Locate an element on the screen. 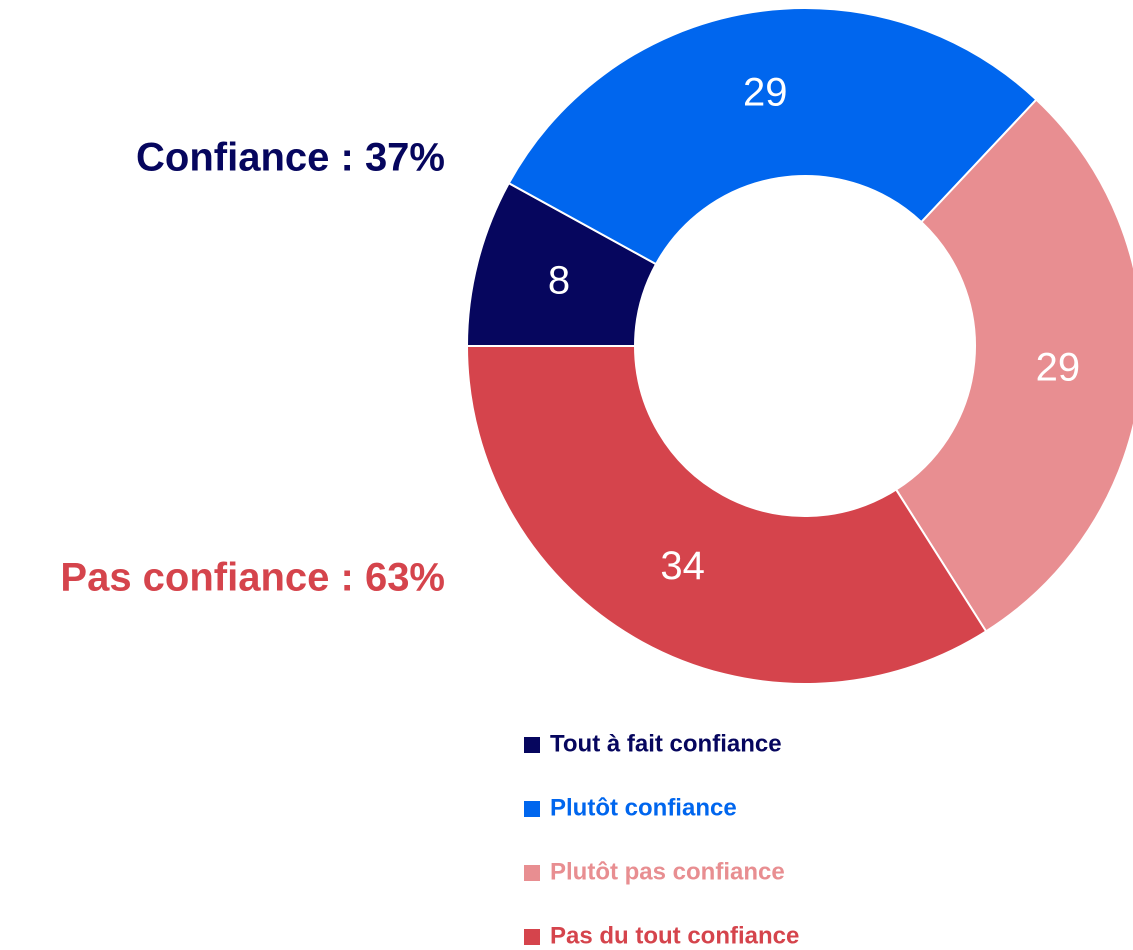 This screenshot has height=950, width=1133. legend-label: Tout à fait confiance is located at coordinates (666, 743).